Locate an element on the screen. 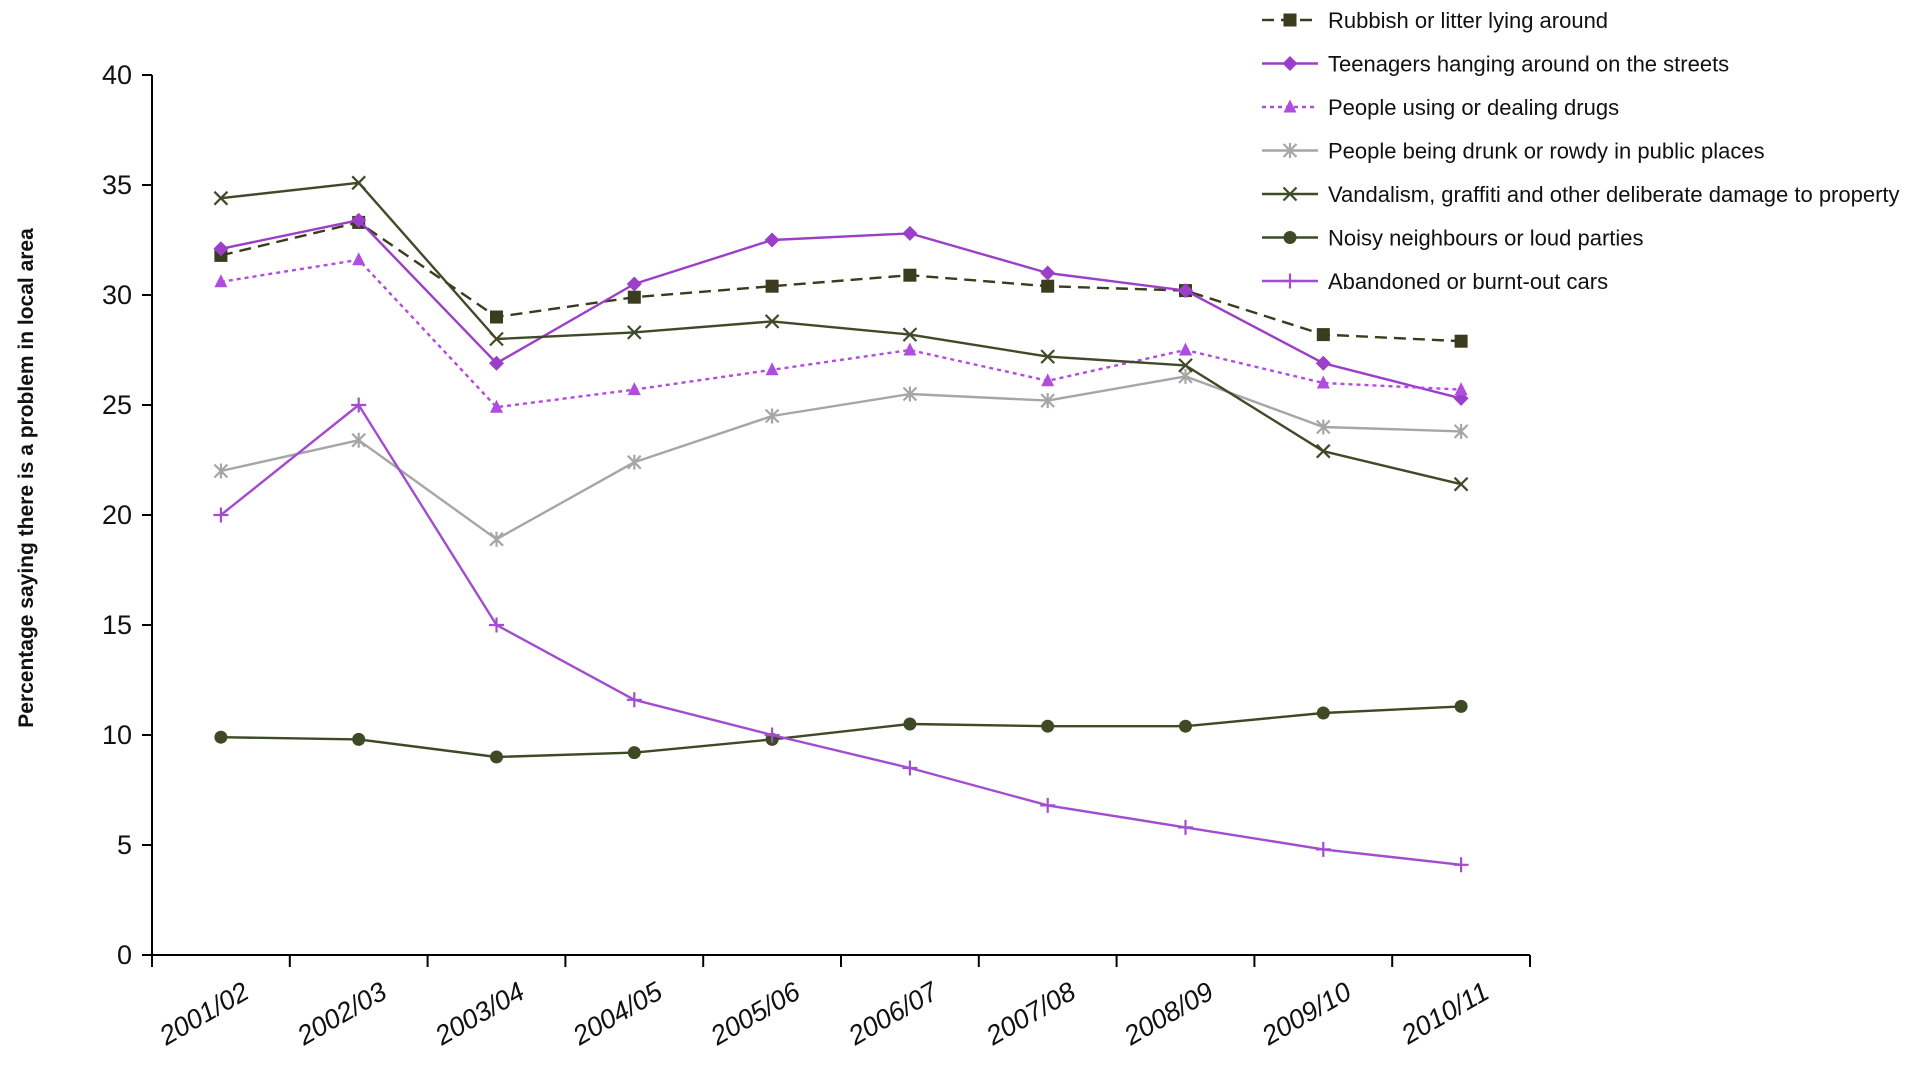  x-tick-label: 2010/11 is located at coordinates (1444, 1013).